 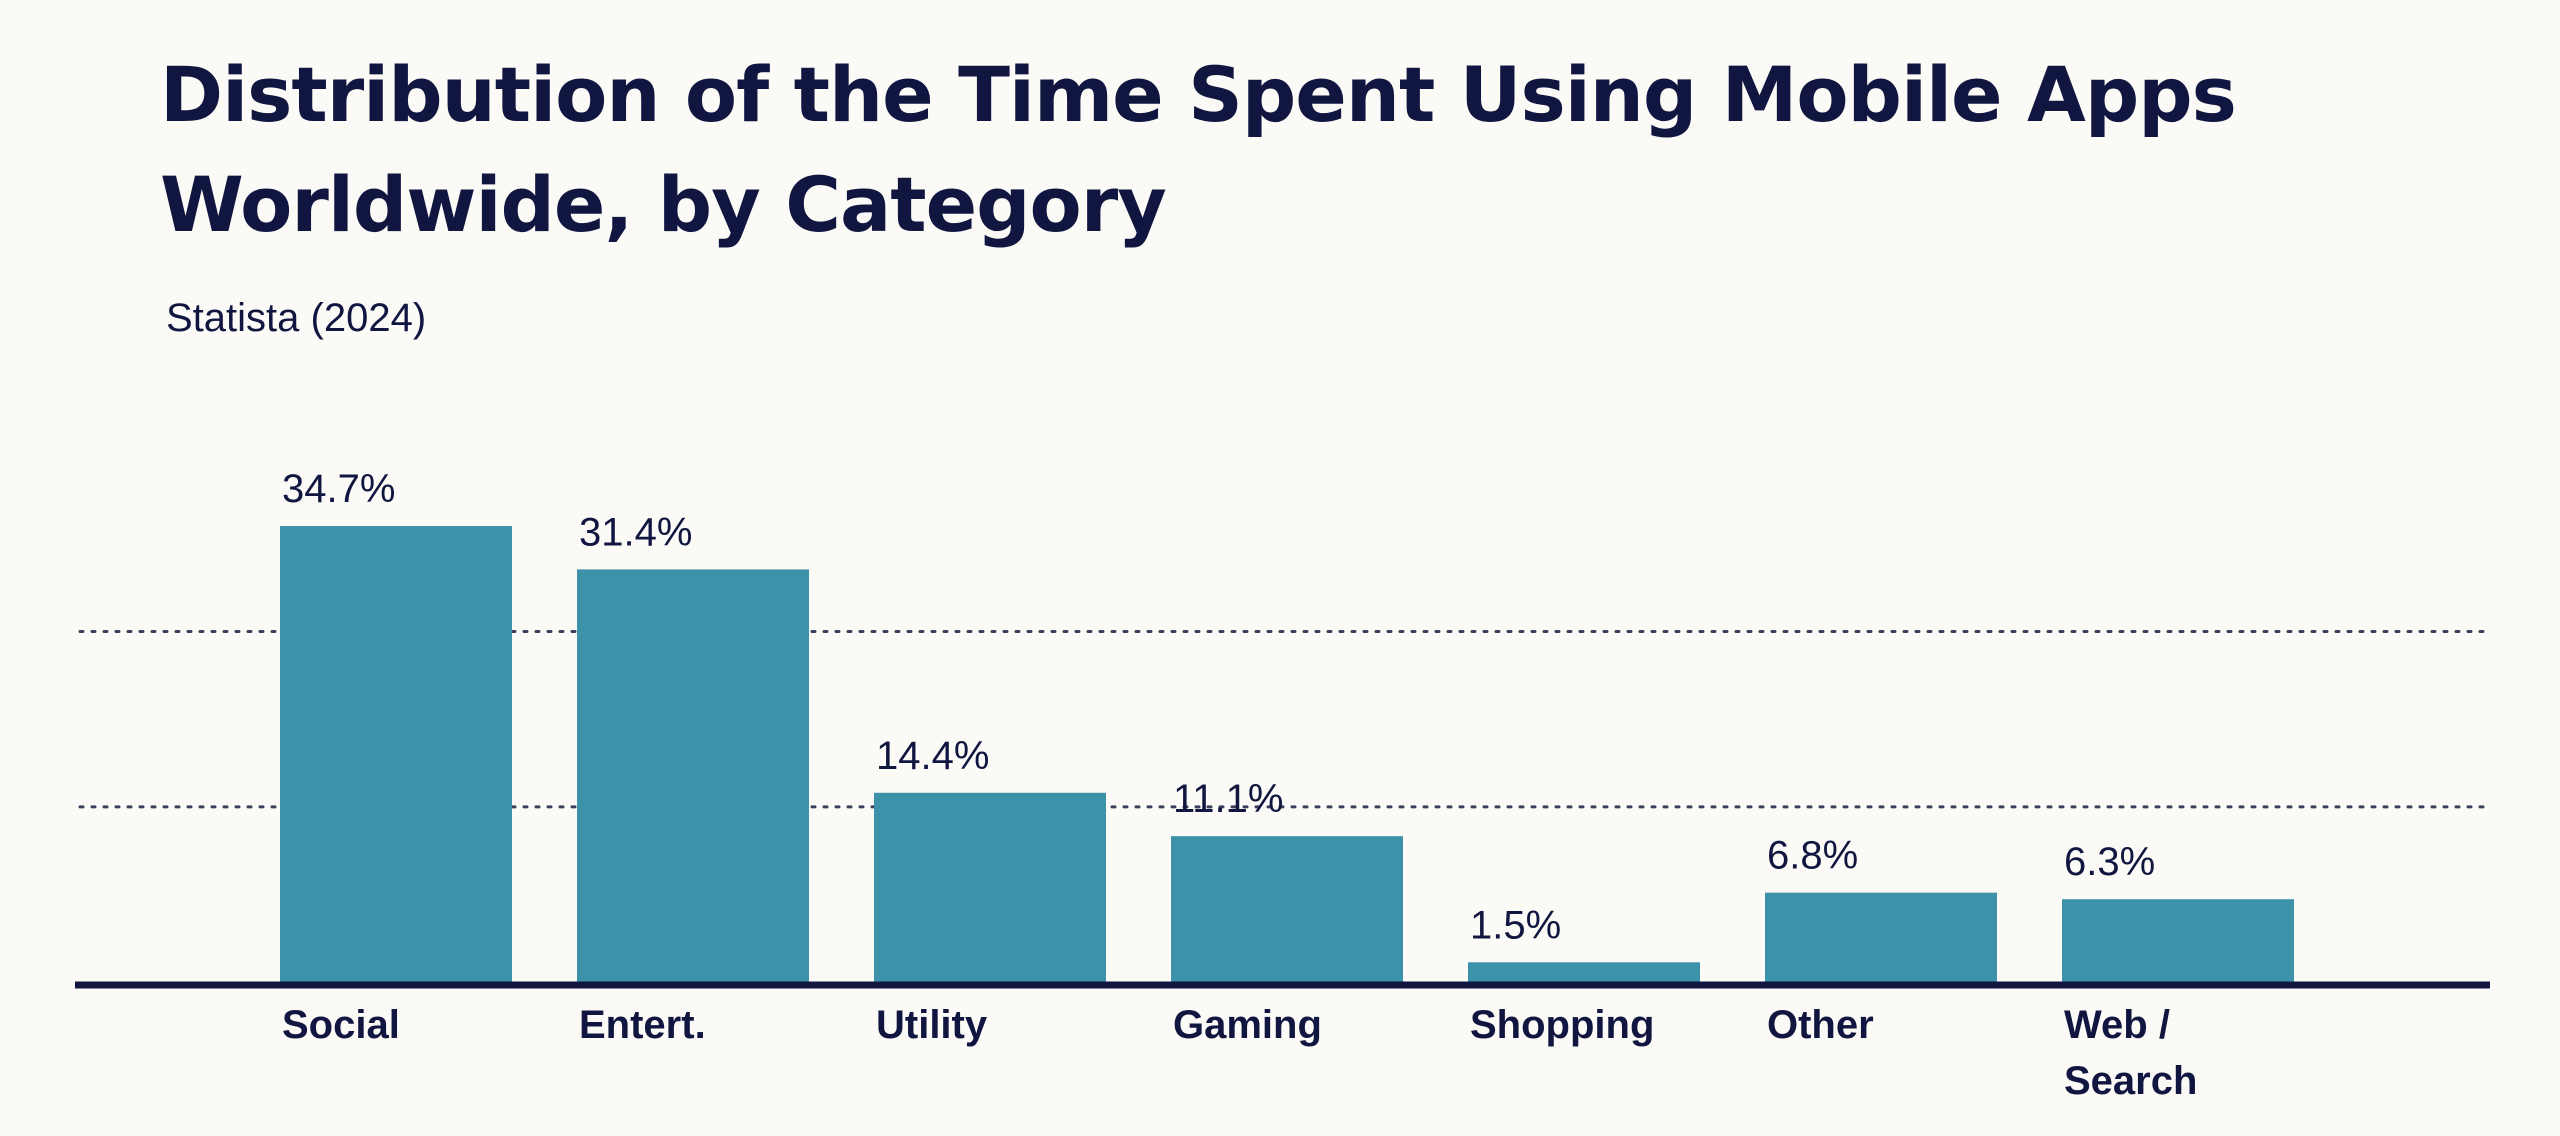 I want to click on data-label-social: 34.7%, so click(x=338, y=489).